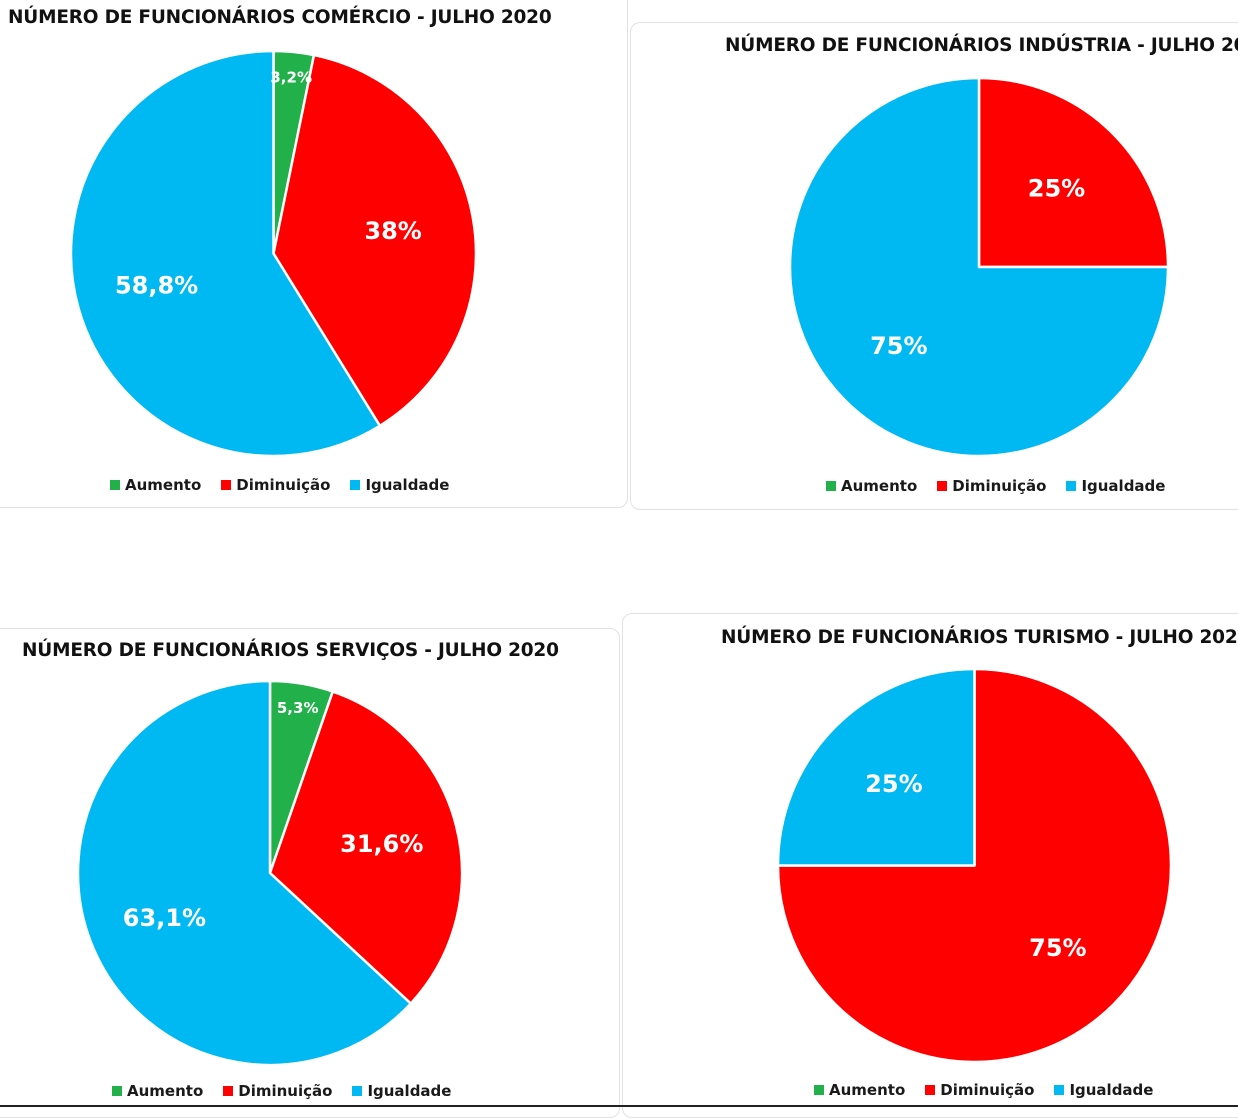 The height and width of the screenshot is (1118, 1238). Describe the element at coordinates (1056, 188) in the screenshot. I see `data-label-diminuicao: 25%` at that location.